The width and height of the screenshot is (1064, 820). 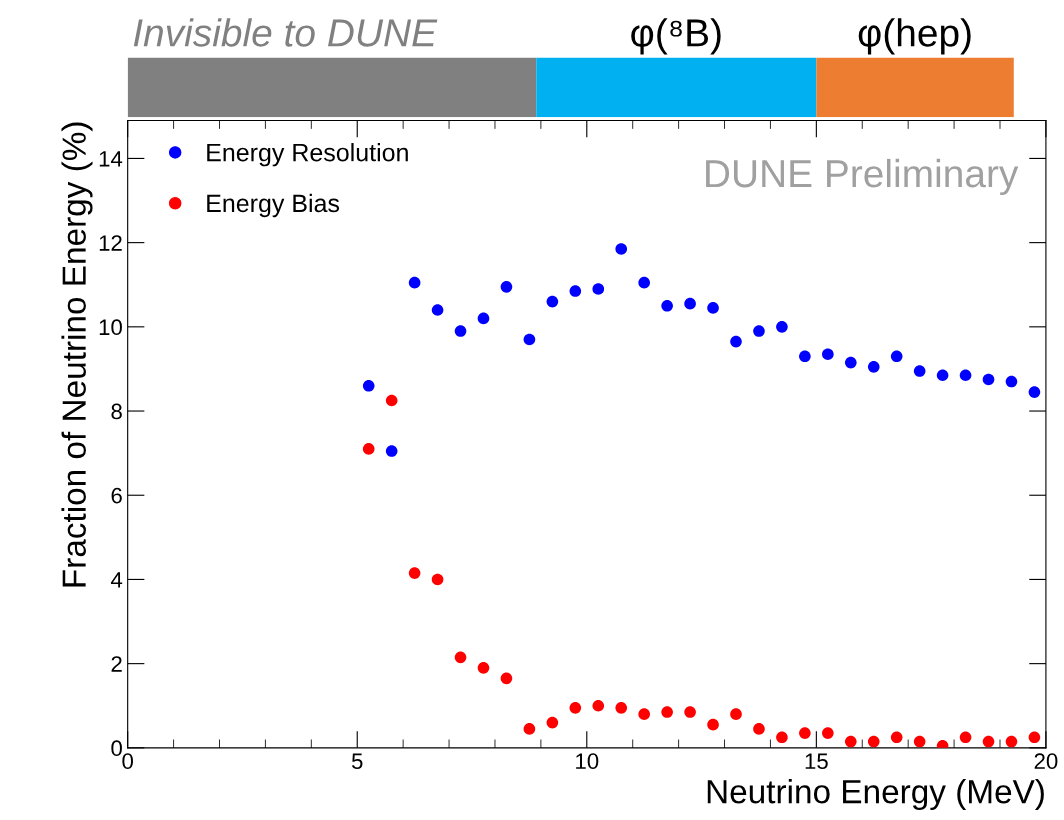 What do you see at coordinates (116, 664) in the screenshot?
I see `y-tick-label: 2` at bounding box center [116, 664].